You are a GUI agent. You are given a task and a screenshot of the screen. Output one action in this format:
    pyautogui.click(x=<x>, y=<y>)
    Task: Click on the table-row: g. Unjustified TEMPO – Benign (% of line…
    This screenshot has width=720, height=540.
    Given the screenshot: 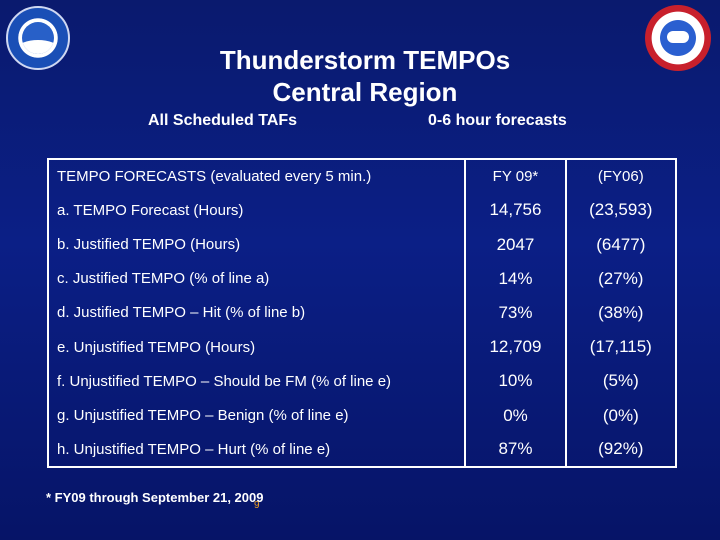 What is the action you would take?
    pyautogui.click(x=362, y=415)
    